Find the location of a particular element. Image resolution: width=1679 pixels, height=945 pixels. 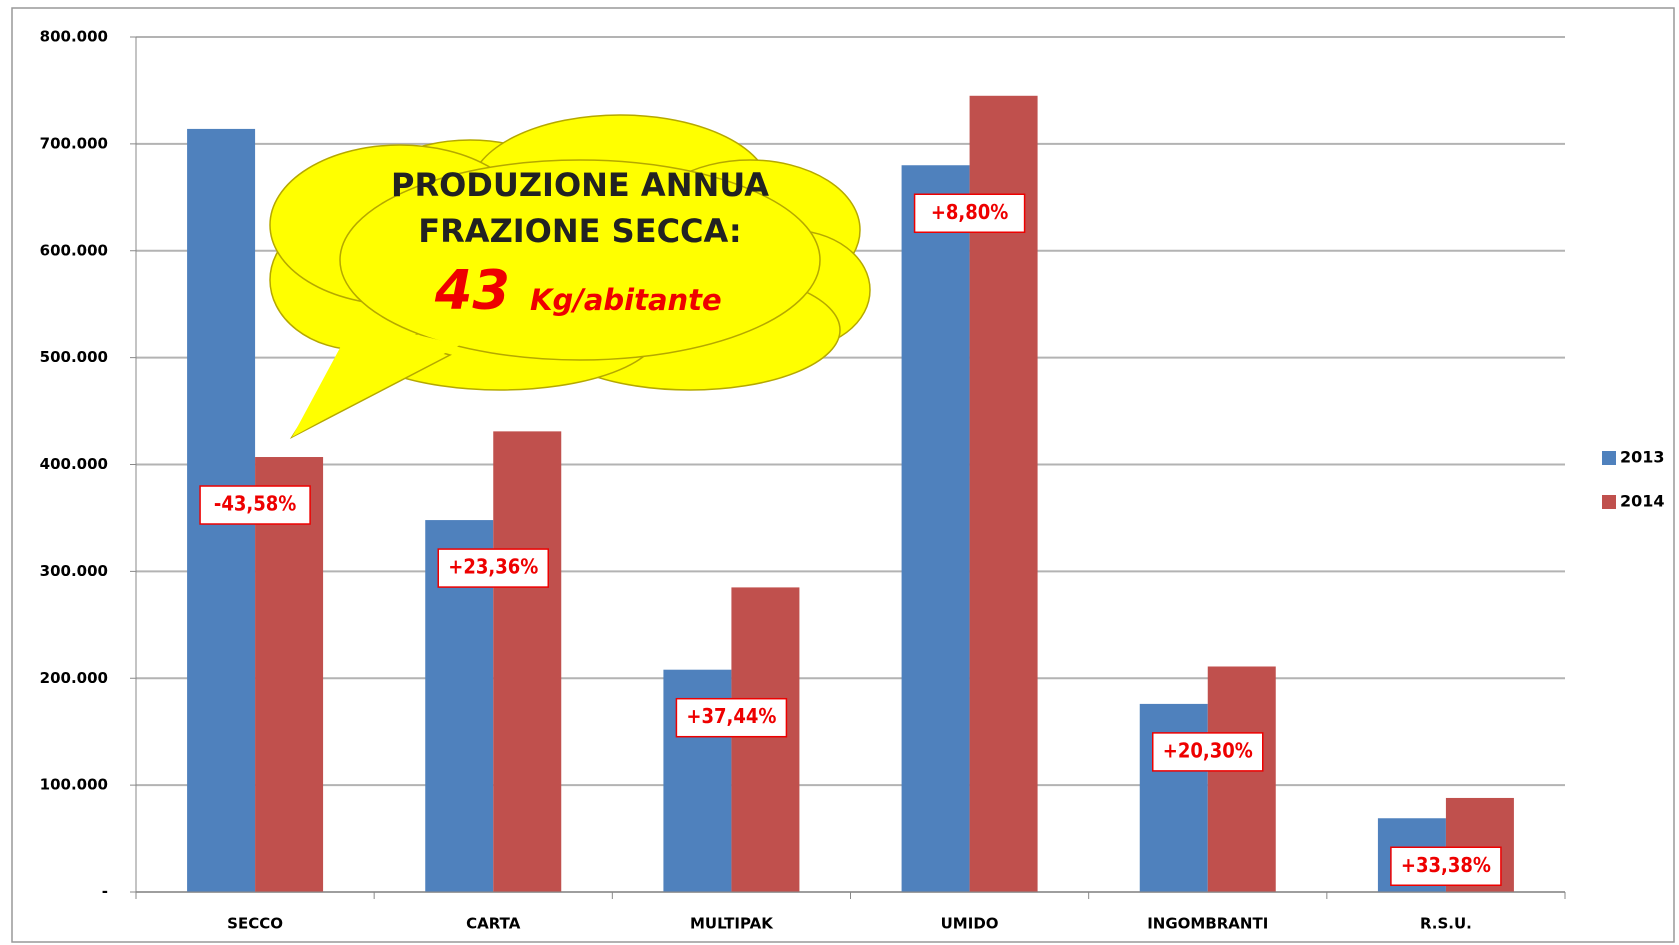

change-label: -43,58% is located at coordinates (255, 504).